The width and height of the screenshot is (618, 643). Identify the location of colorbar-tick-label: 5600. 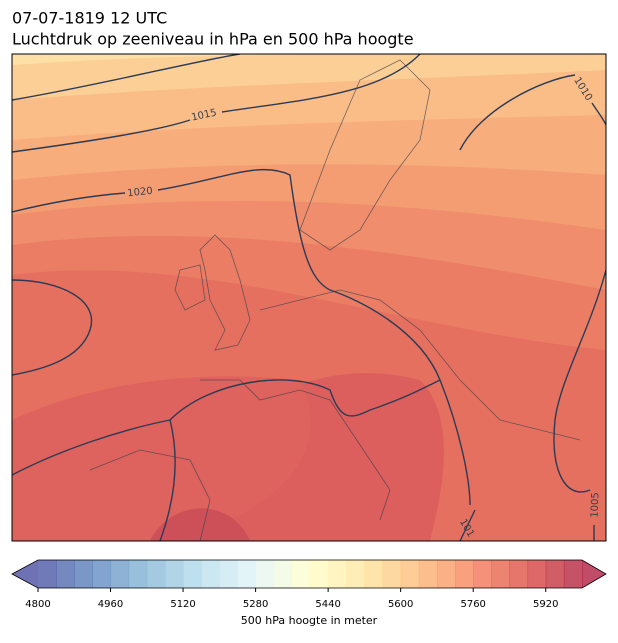
(400, 604).